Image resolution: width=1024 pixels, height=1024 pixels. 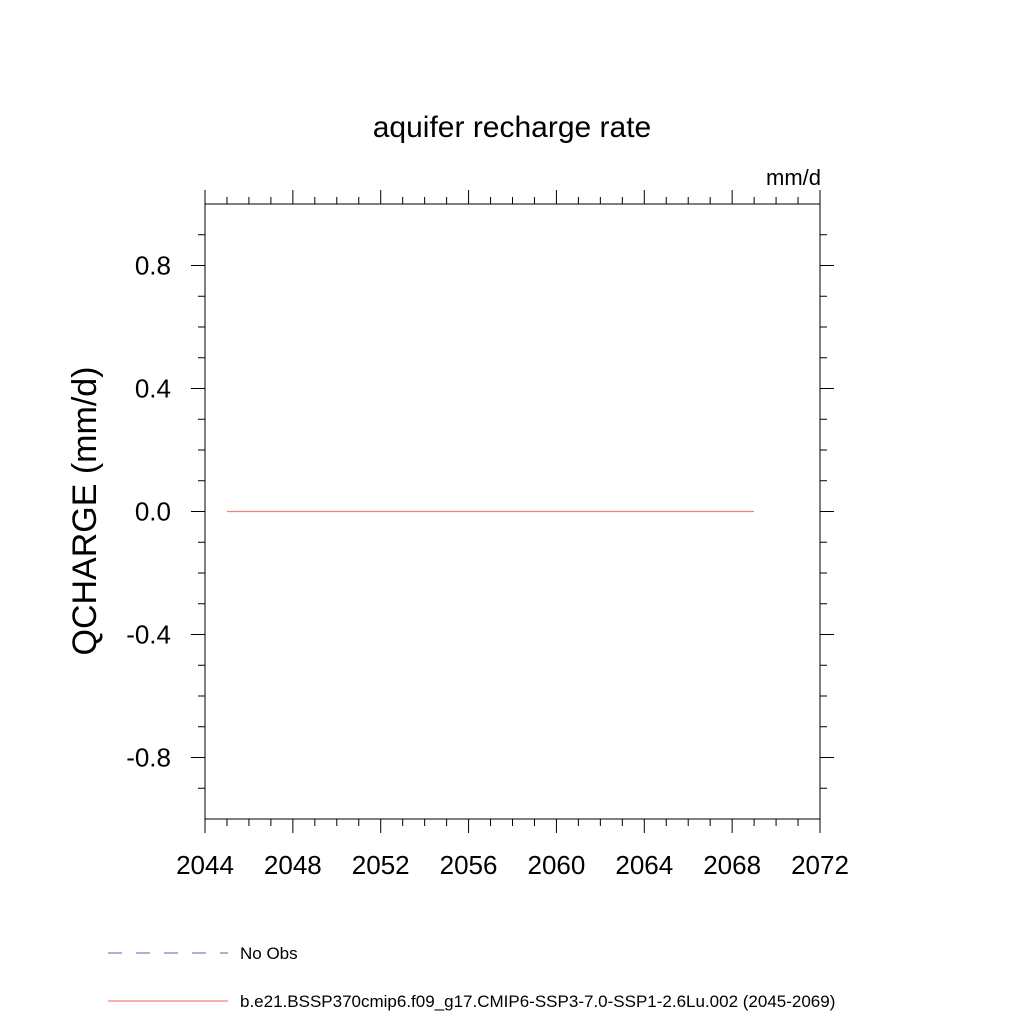 I want to click on y-axis-label: QCHARGE (mm/d), so click(x=85, y=511).